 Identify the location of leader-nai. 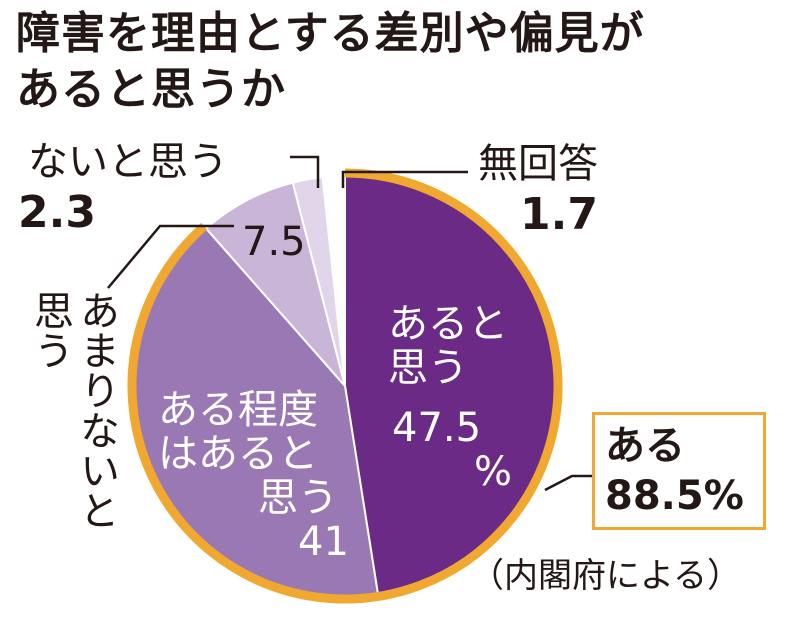
(305, 171).